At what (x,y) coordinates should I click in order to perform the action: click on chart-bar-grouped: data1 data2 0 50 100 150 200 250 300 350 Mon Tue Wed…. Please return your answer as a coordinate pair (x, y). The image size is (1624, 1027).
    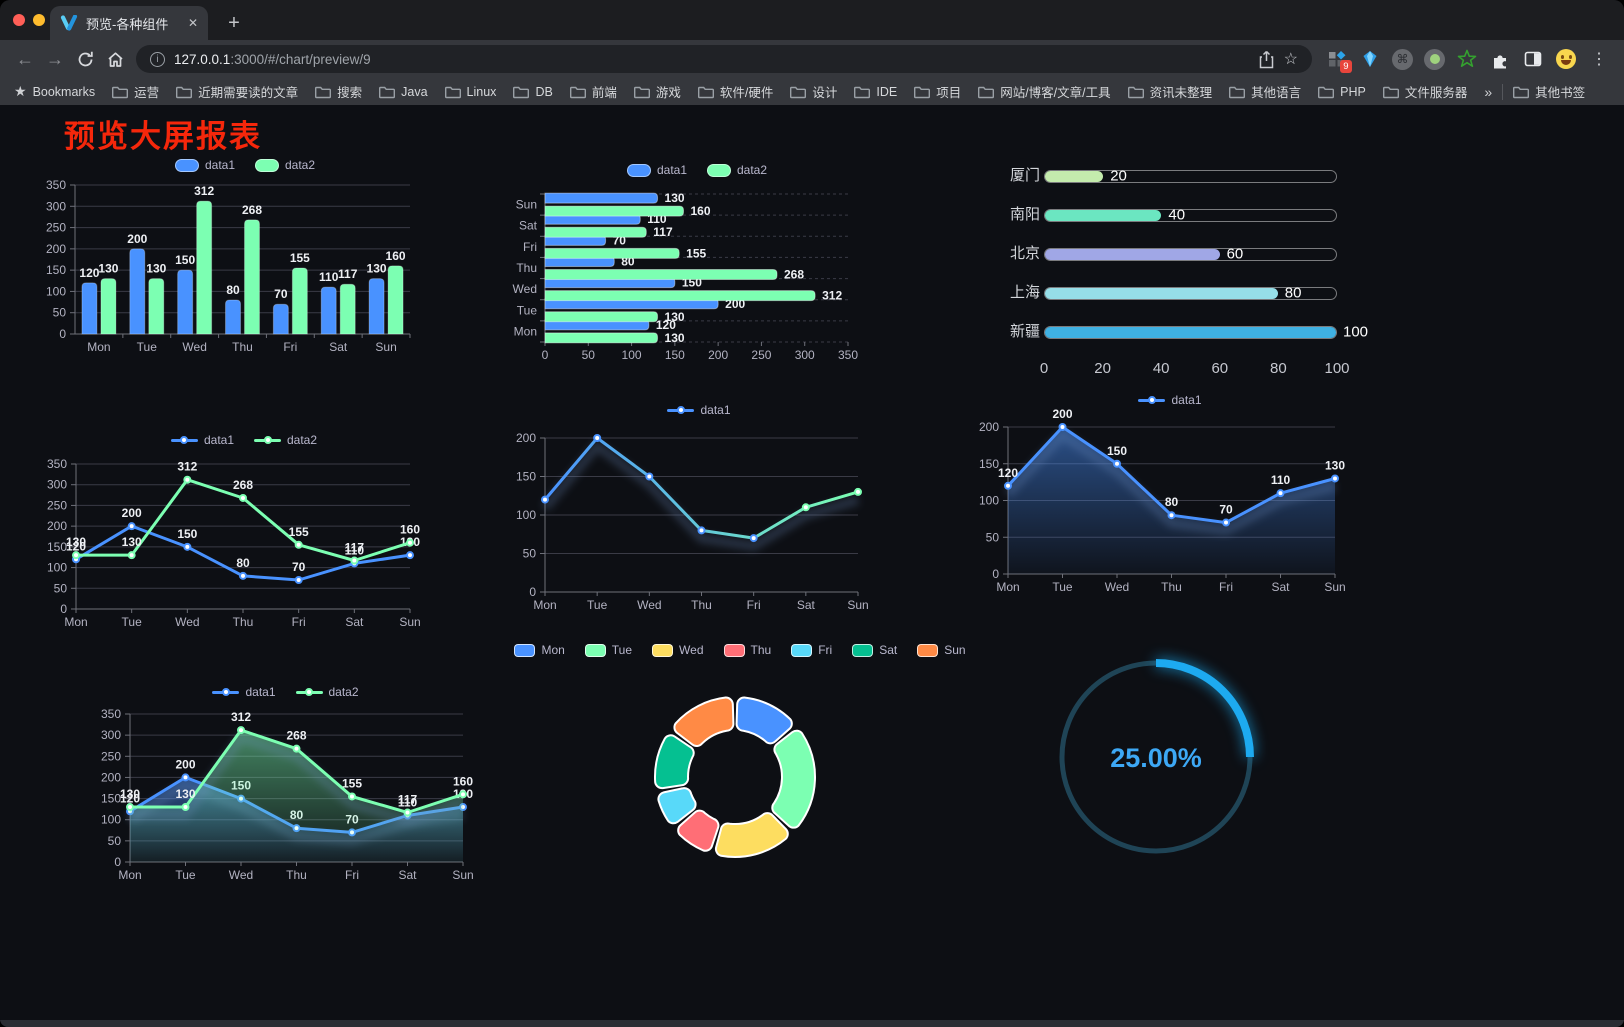
    Looking at the image, I should click on (245, 262).